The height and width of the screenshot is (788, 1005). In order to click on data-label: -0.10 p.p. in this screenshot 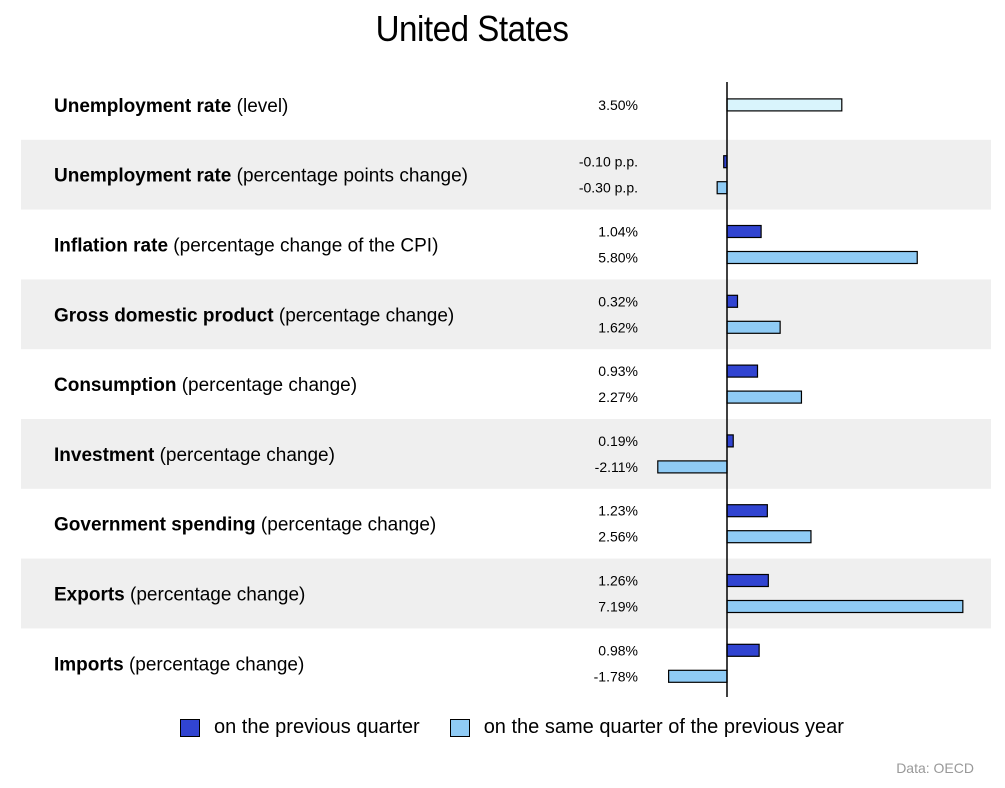, I will do `click(608, 162)`.